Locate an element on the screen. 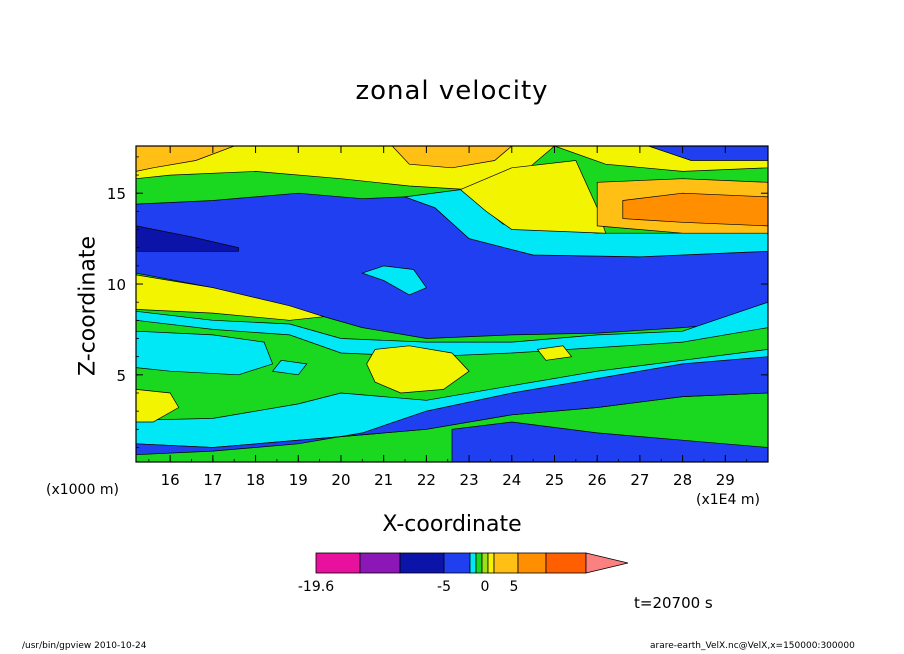  x-axis-label: X-coordinate is located at coordinates (452, 524).